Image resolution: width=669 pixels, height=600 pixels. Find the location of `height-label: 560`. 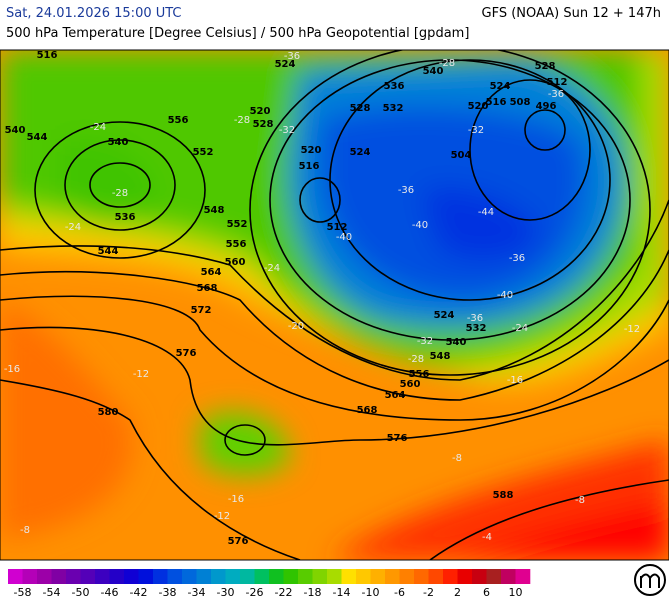

height-label: 560 is located at coordinates (410, 384).